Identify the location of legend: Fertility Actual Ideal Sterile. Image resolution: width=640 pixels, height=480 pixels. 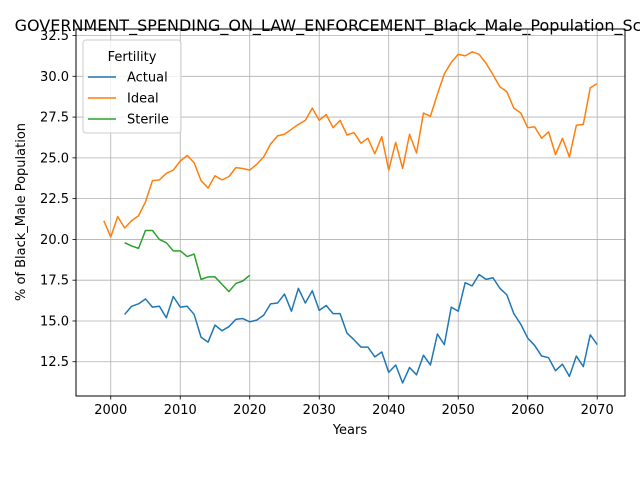
(132, 86).